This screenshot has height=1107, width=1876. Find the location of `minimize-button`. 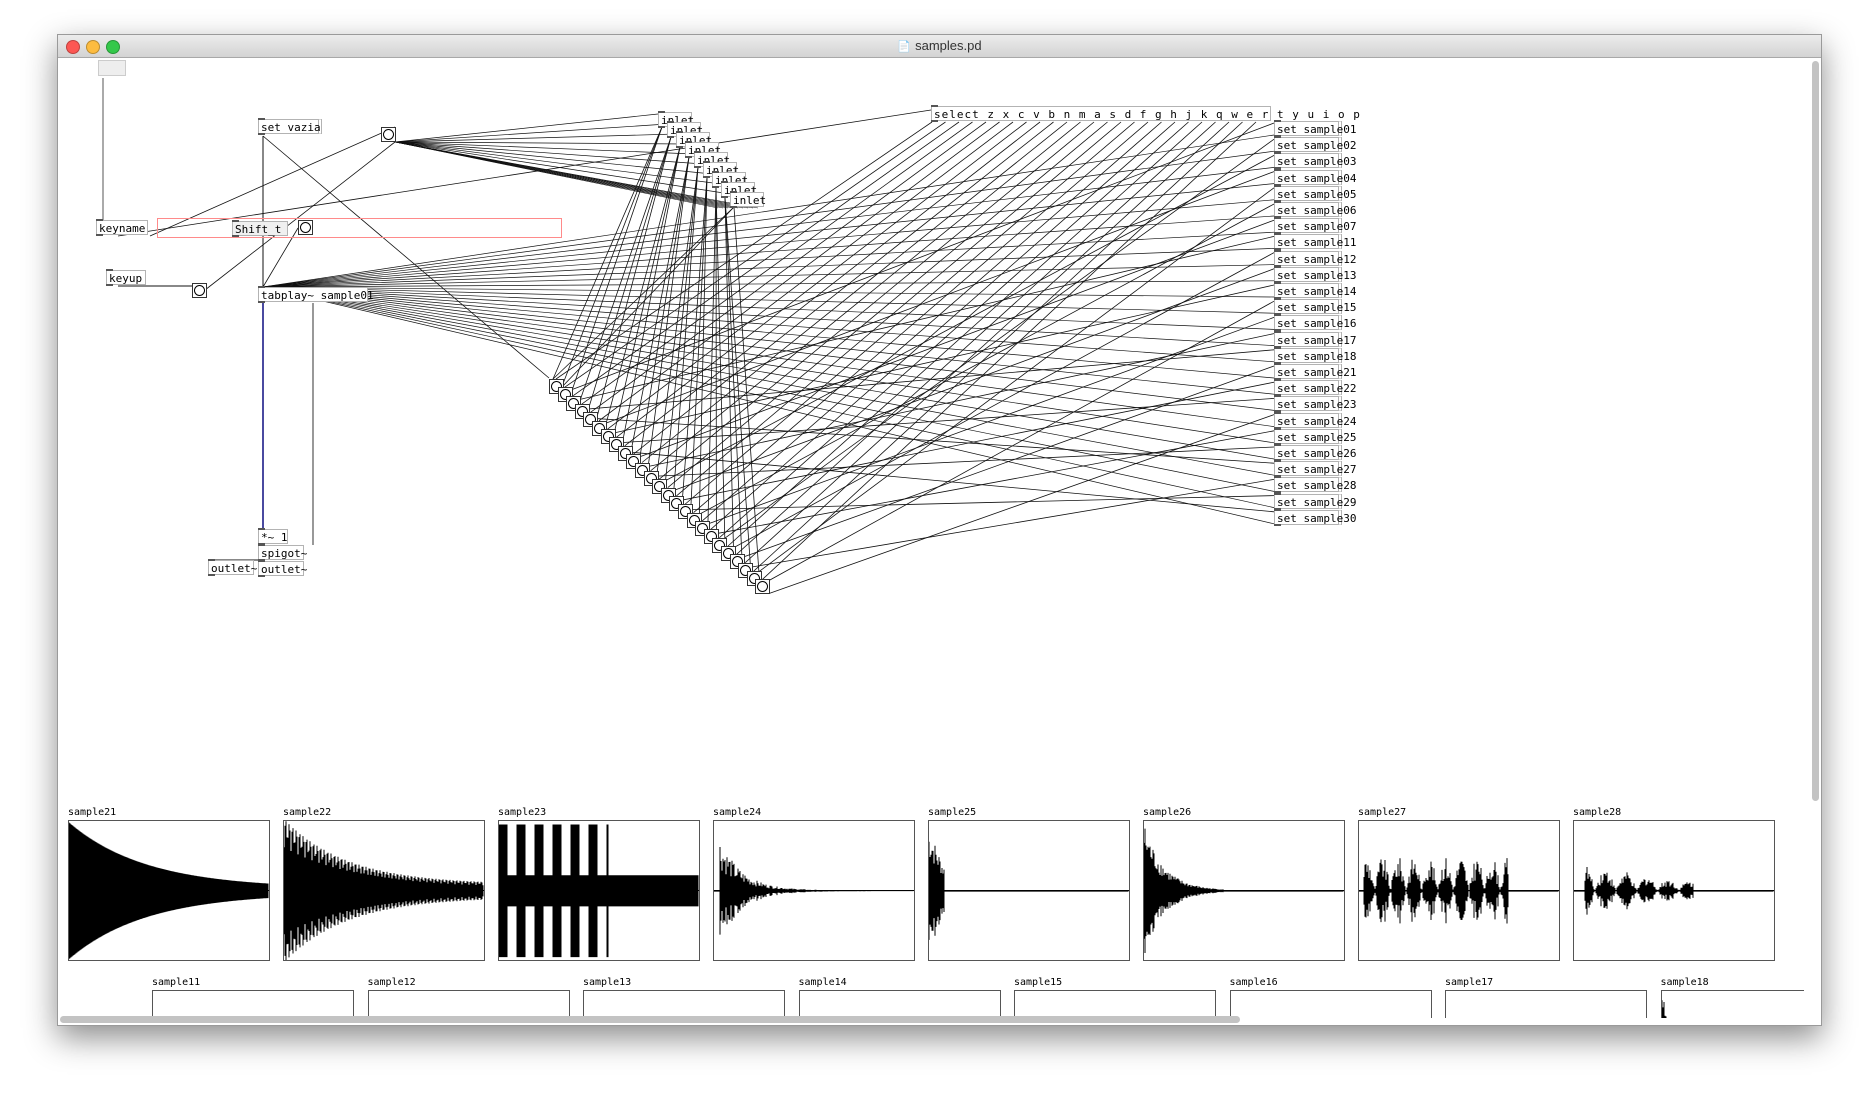

minimize-button is located at coordinates (93, 47).